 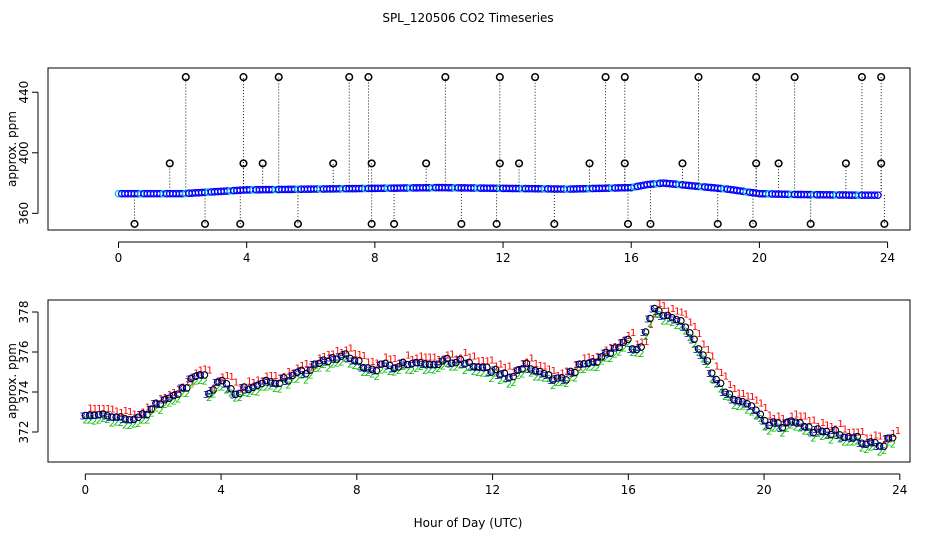 What do you see at coordinates (357, 490) in the screenshot?
I see `bottom-panel-x-tick-label: 8` at bounding box center [357, 490].